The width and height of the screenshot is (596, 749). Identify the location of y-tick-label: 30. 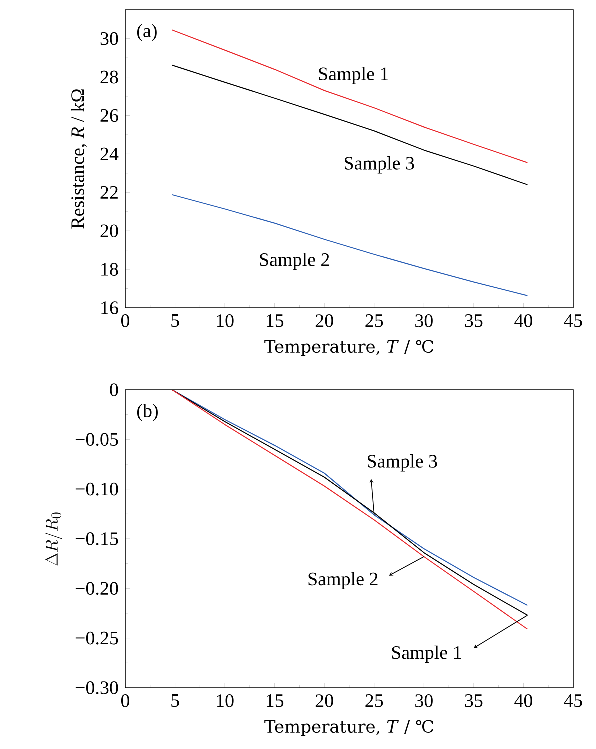
(109, 39).